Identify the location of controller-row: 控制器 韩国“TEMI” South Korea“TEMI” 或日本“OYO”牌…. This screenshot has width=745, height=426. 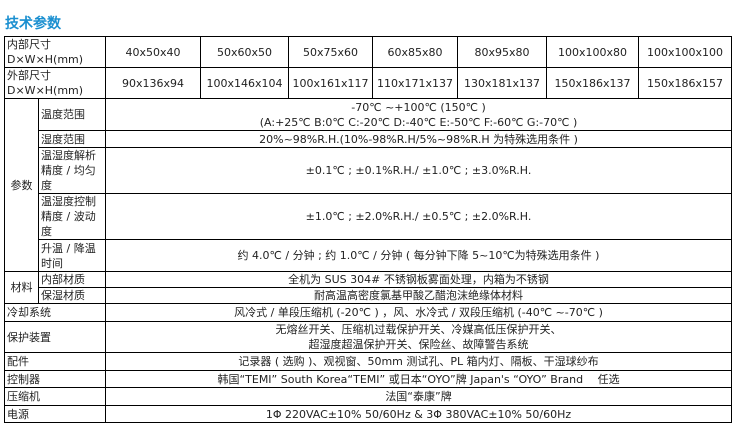
(368, 379).